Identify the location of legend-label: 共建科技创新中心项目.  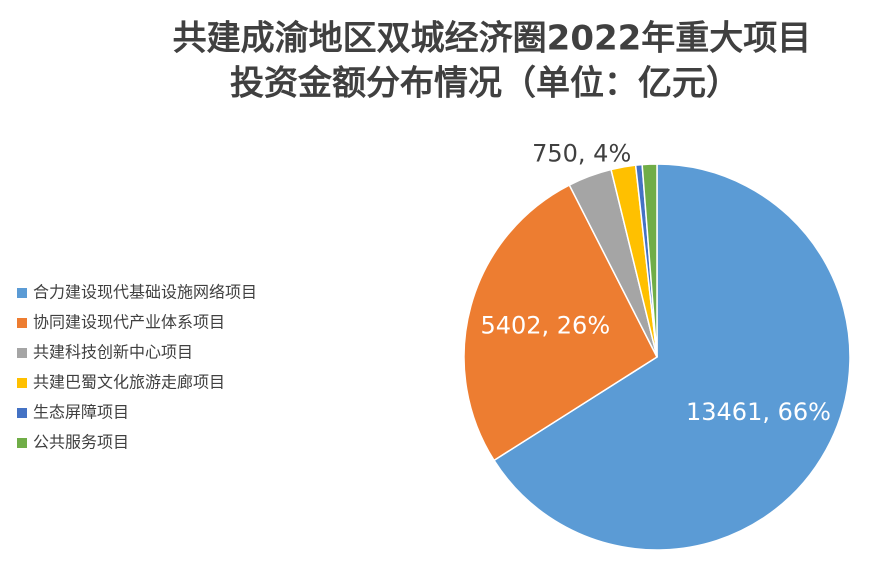
(113, 352).